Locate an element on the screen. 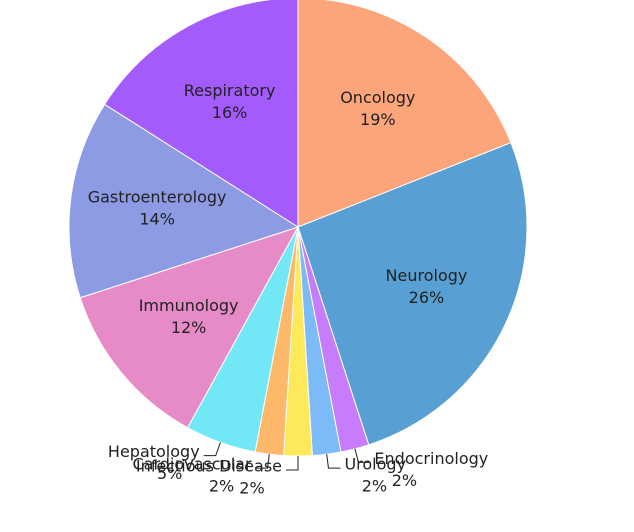 The image size is (634, 532). slice-value-label: 12% is located at coordinates (189, 327).